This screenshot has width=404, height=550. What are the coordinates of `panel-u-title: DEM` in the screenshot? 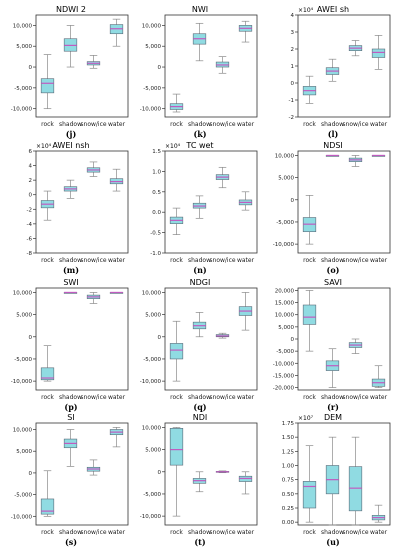 It's located at (333, 417).